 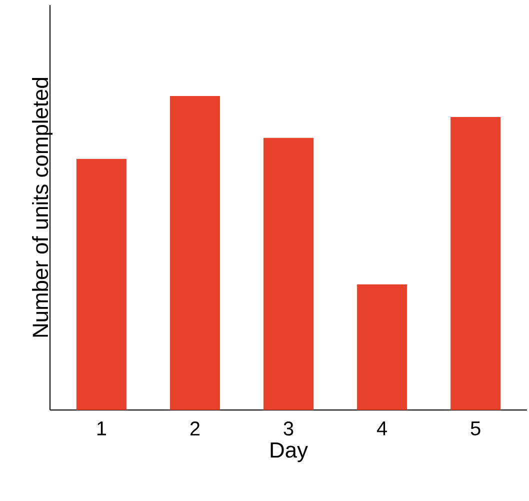 I want to click on y-axis-title: Number of units completed, so click(x=42, y=207).